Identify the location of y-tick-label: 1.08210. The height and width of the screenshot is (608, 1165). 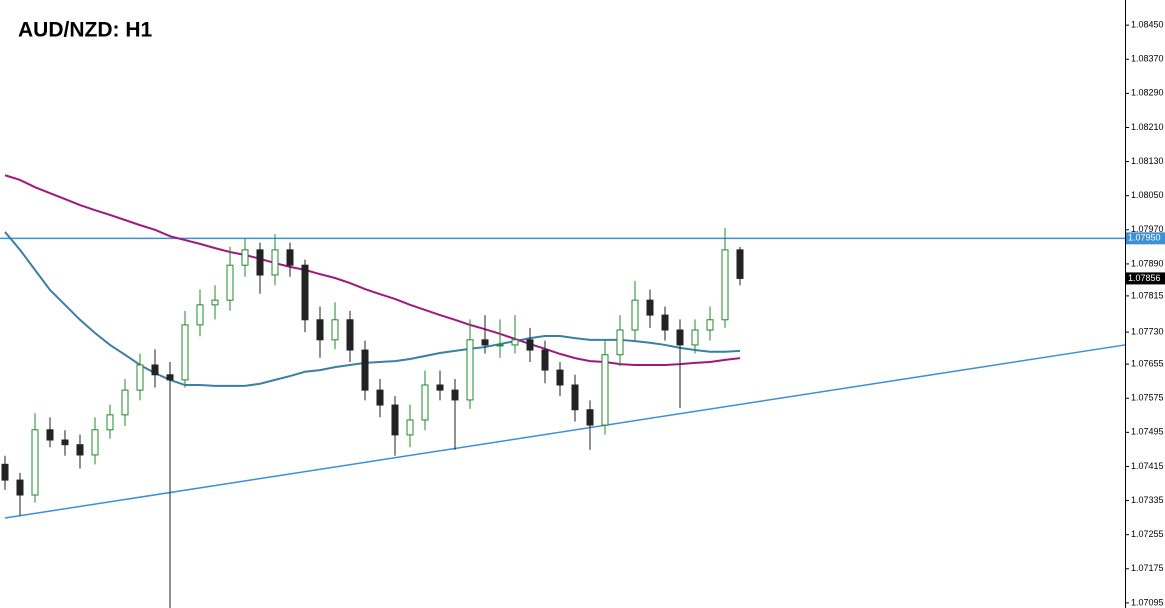
(1147, 127).